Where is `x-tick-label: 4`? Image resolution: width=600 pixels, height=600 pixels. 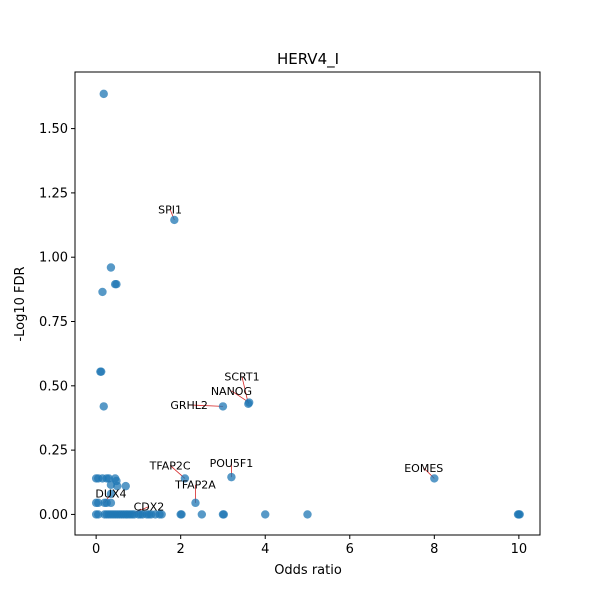
x-tick-label: 4 is located at coordinates (265, 549).